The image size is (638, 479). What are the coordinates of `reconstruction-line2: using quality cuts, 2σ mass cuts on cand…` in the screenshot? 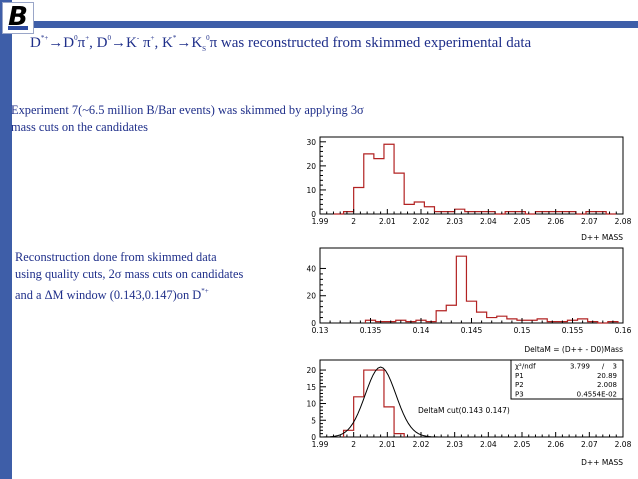 It's located at (129, 274).